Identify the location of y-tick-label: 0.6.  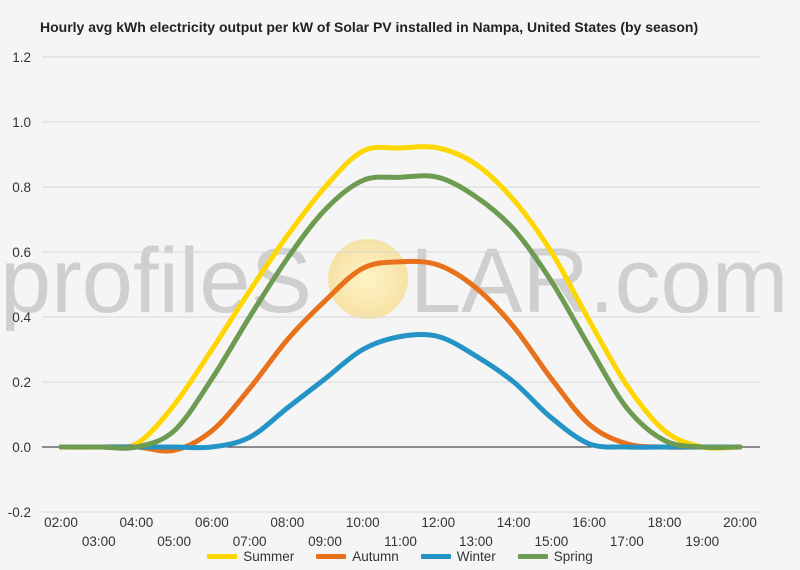
(21, 252).